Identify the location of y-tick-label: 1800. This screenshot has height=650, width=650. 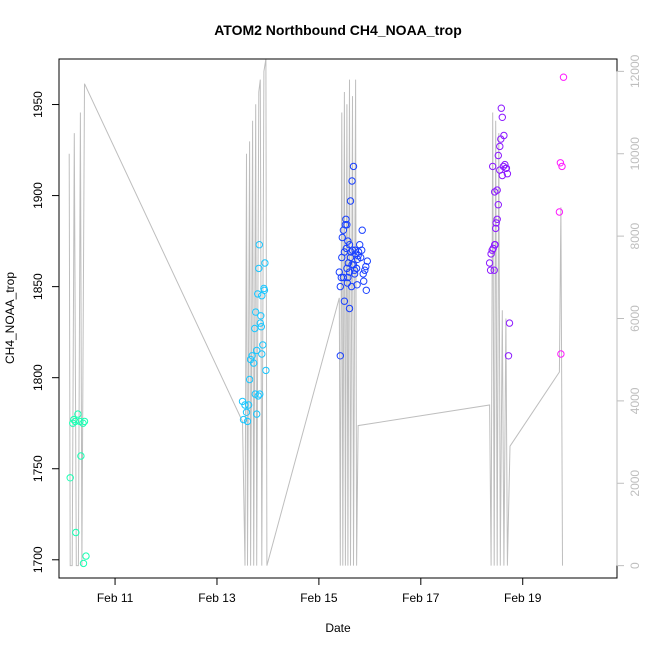
(38, 377).